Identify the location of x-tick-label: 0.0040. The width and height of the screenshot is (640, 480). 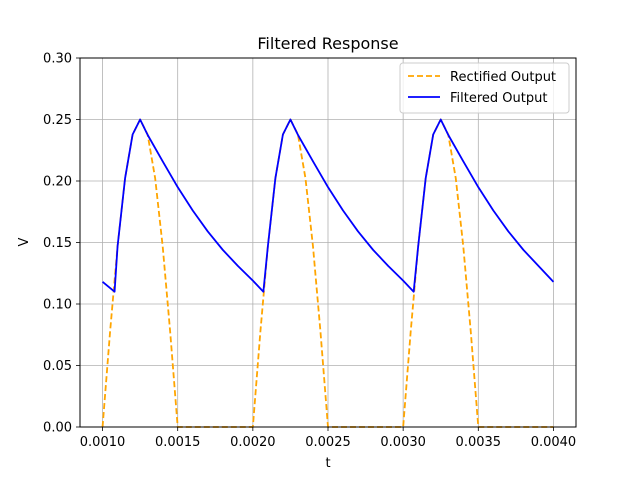
(554, 442).